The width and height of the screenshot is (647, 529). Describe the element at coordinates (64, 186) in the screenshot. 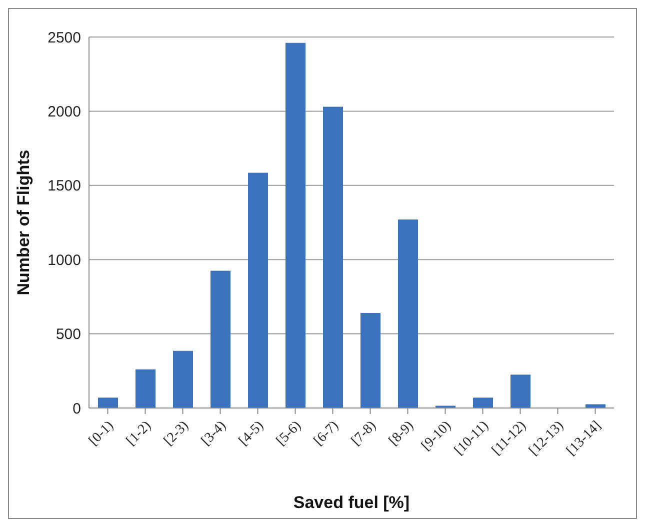

I see `y-tick-label: 1500` at that location.